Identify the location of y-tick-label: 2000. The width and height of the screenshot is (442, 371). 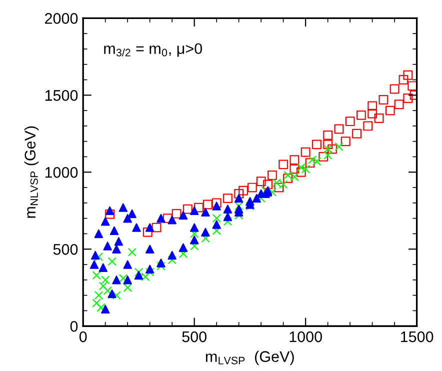
(61, 18).